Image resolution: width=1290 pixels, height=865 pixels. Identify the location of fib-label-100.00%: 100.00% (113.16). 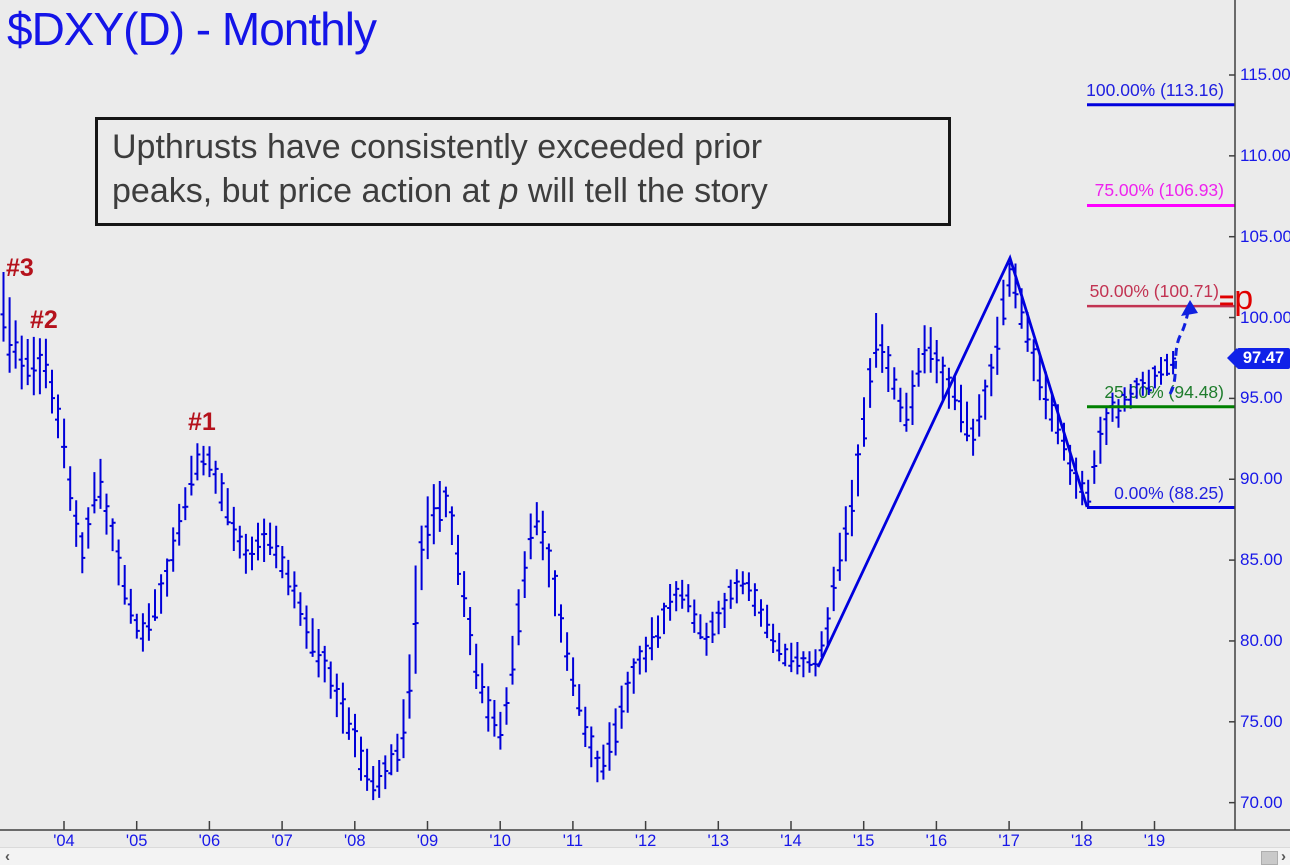
(1155, 89).